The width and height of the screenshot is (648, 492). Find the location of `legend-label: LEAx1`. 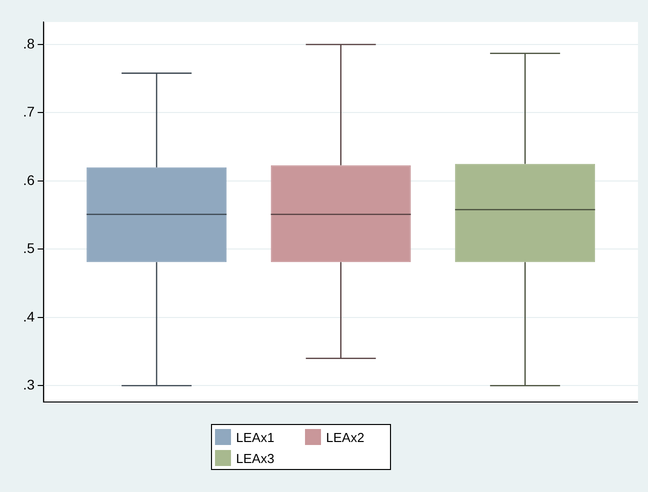

legend-label: LEAx1 is located at coordinates (255, 437).